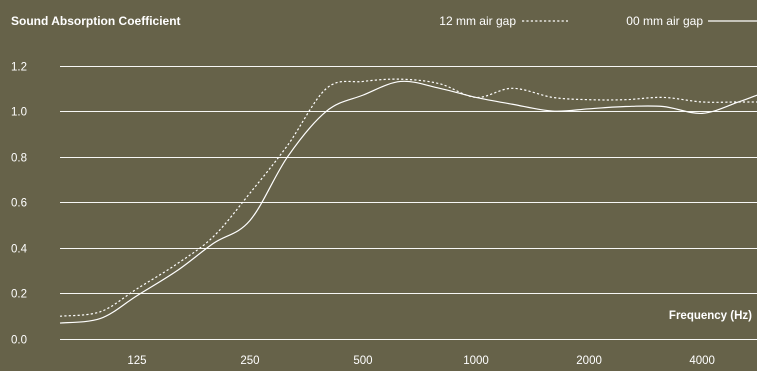 This screenshot has height=371, width=757. What do you see at coordinates (19, 250) in the screenshot?
I see `y-tick-label: 0.4` at bounding box center [19, 250].